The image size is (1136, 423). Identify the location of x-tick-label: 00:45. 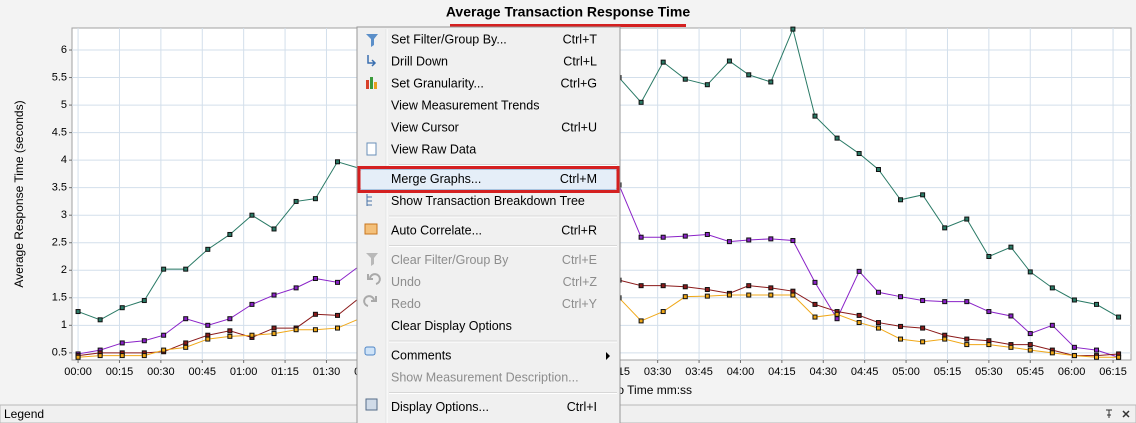
(203, 372).